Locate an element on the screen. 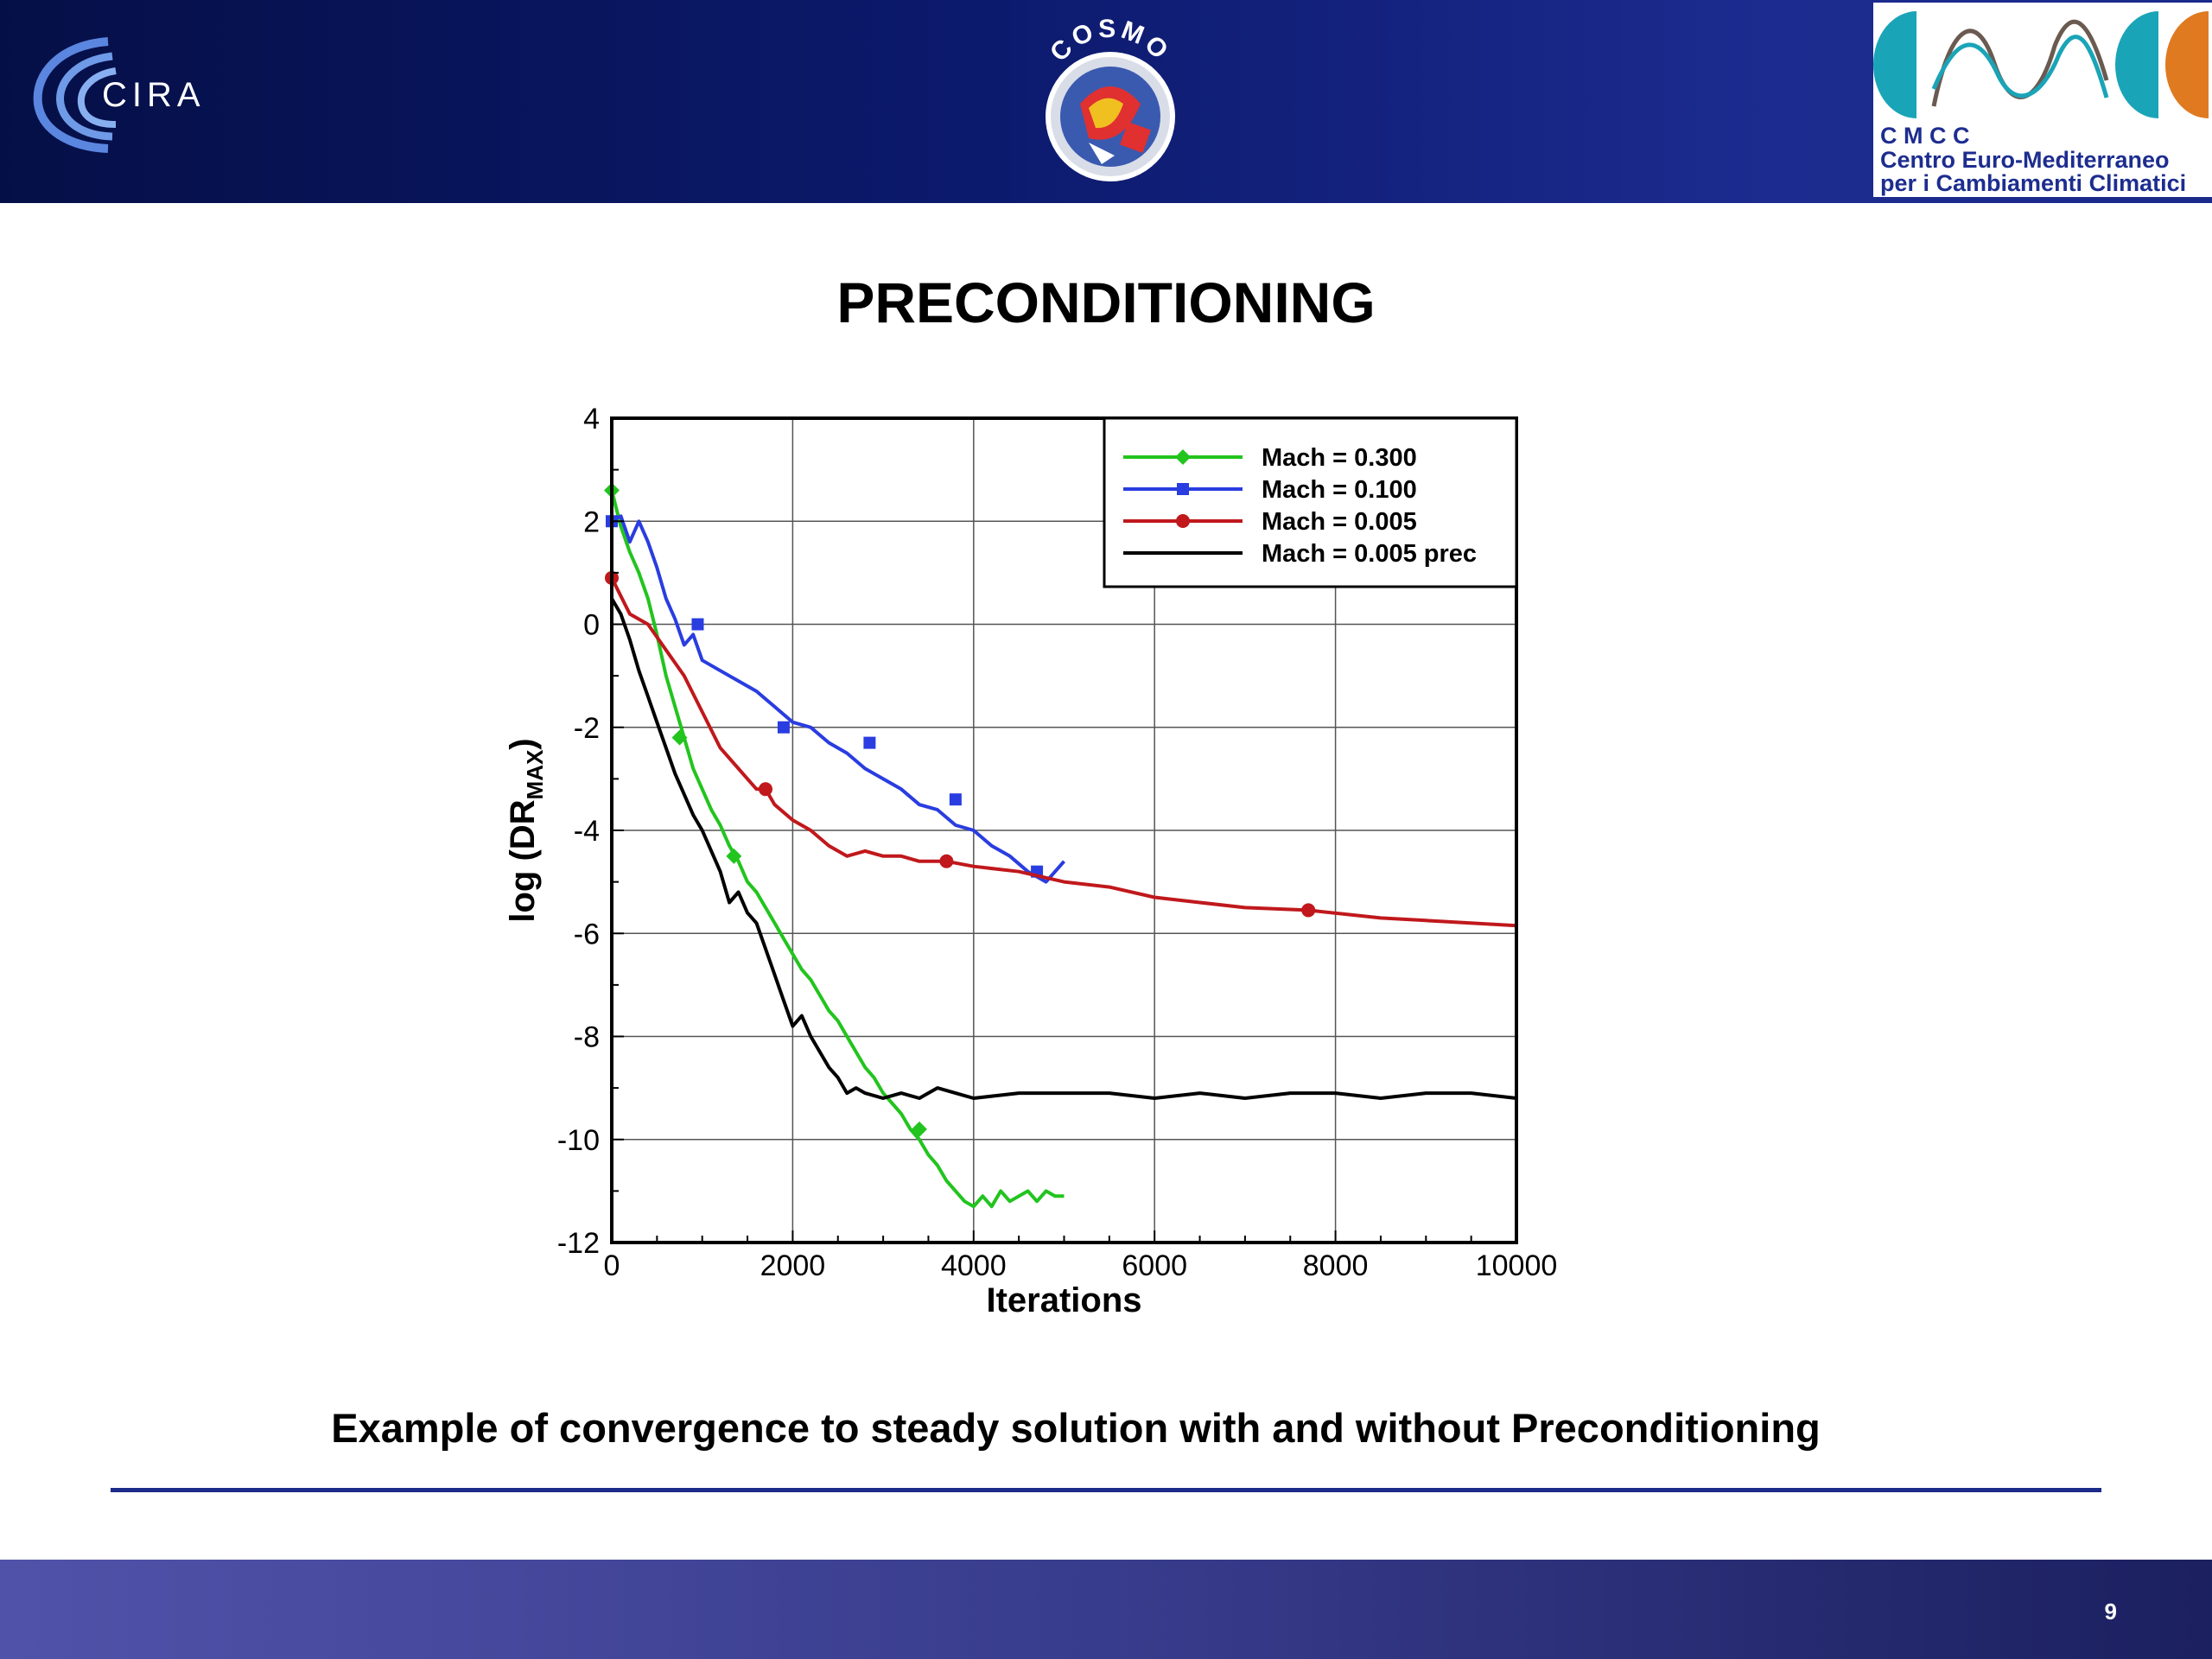  y-tick-label: 4 is located at coordinates (591, 419).